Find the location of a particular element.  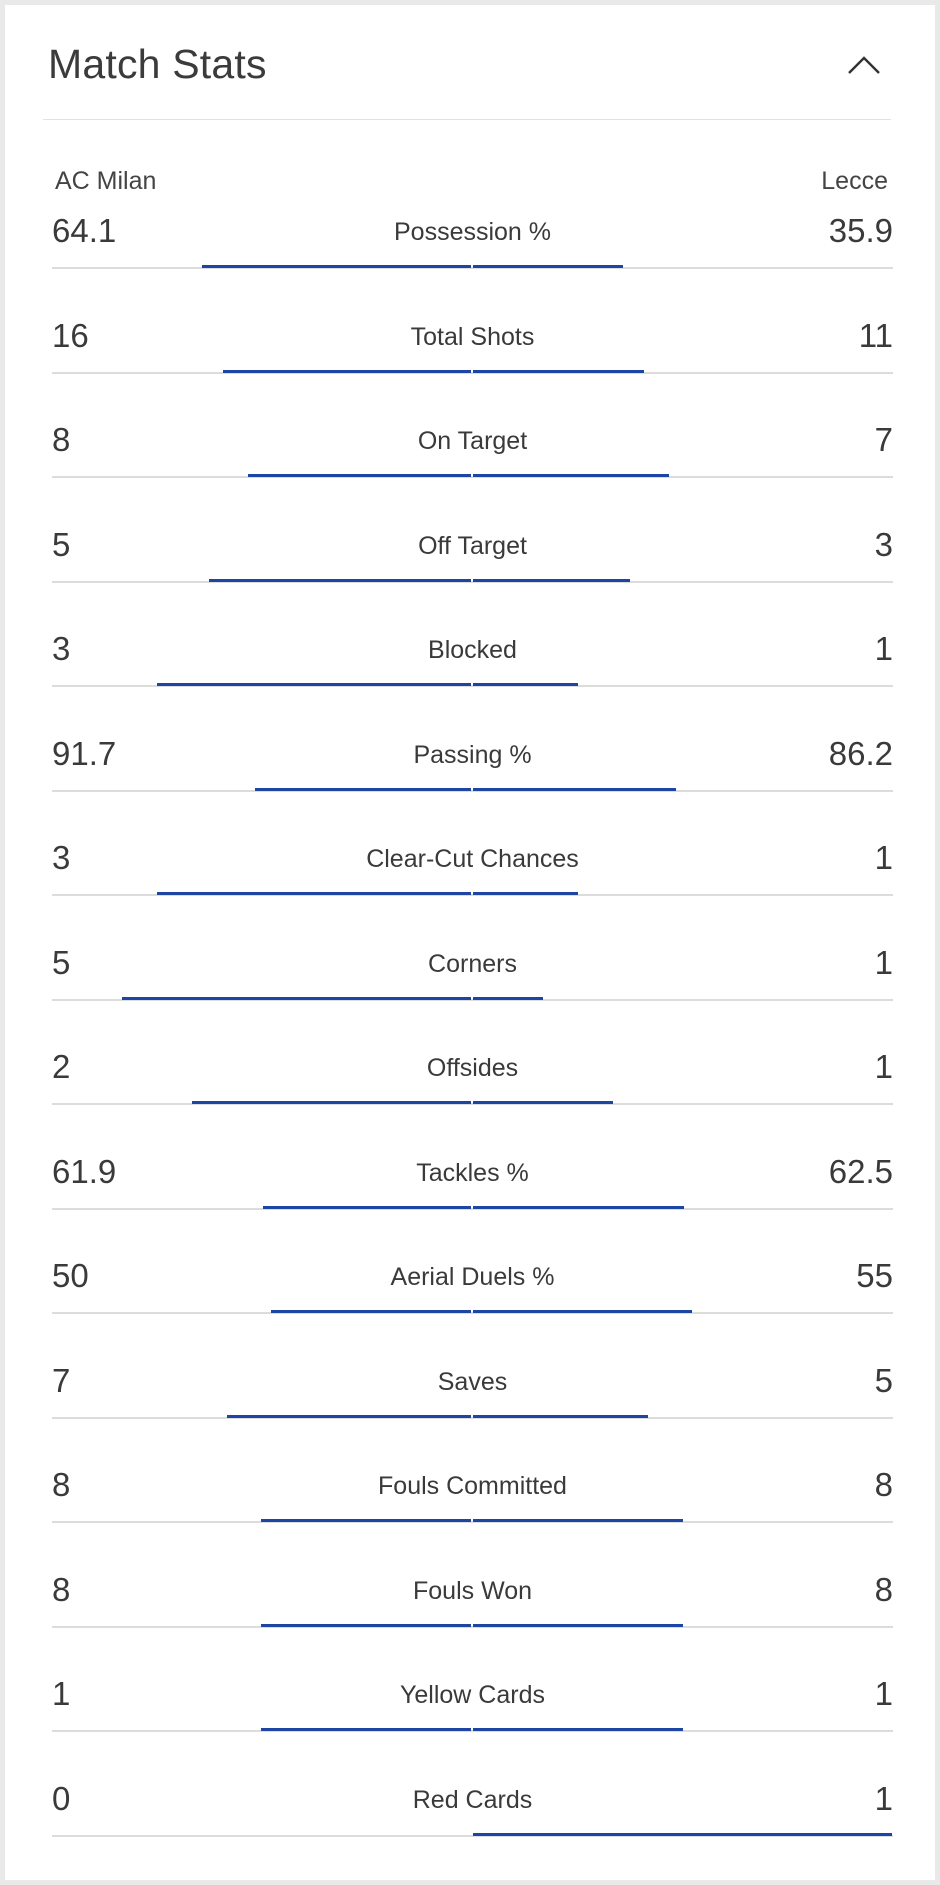

stat-label: Fouls Committed is located at coordinates (472, 1486).